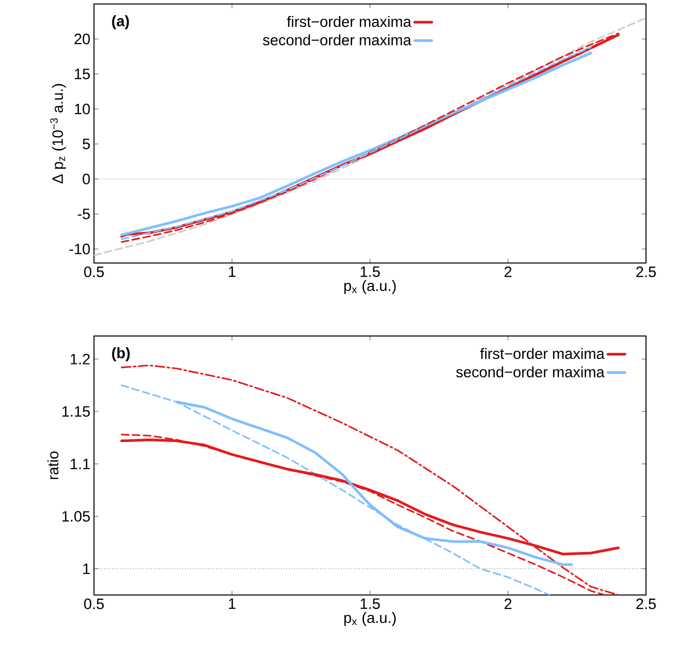 Image resolution: width=680 pixels, height=657 pixels. Describe the element at coordinates (52, 466) in the screenshot. I see `y-axis-title: ratio` at that location.